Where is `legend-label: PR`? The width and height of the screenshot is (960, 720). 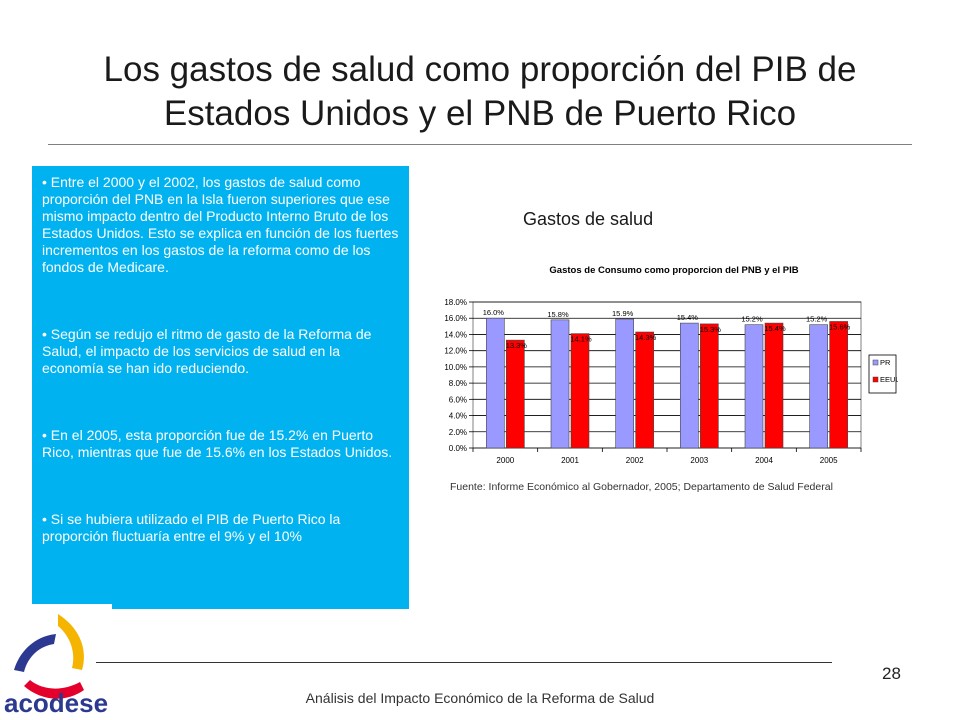
legend-label: PR is located at coordinates (885, 362).